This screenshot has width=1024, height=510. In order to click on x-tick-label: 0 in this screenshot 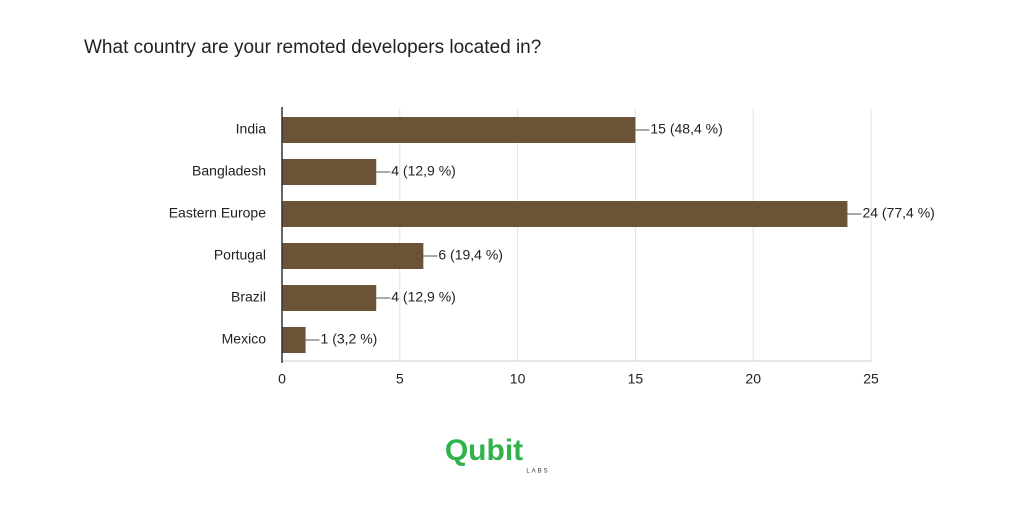, I will do `click(282, 379)`.